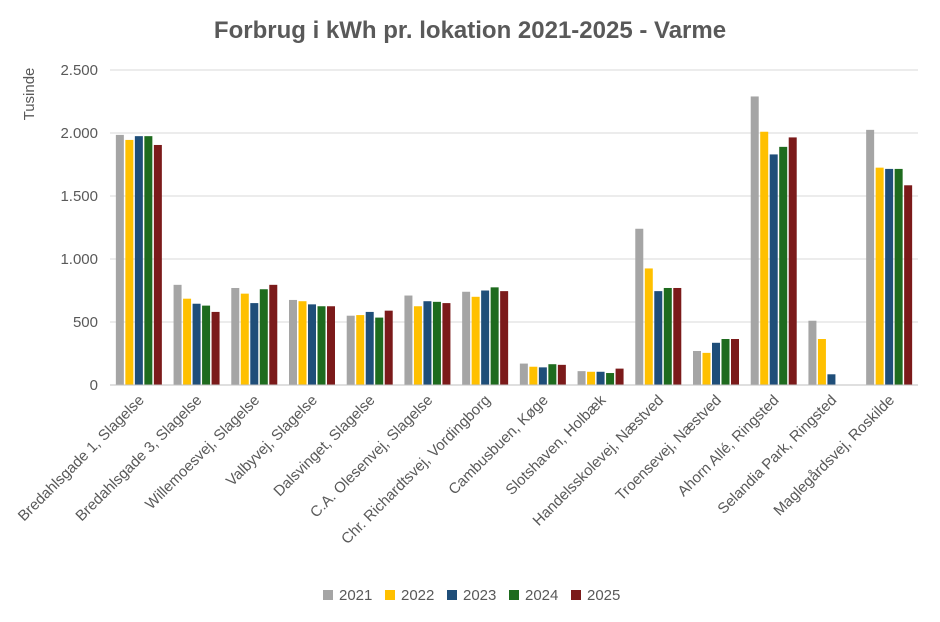 This screenshot has width=940, height=622. Describe the element at coordinates (603, 595) in the screenshot. I see `legend-label-2025: 2025` at that location.